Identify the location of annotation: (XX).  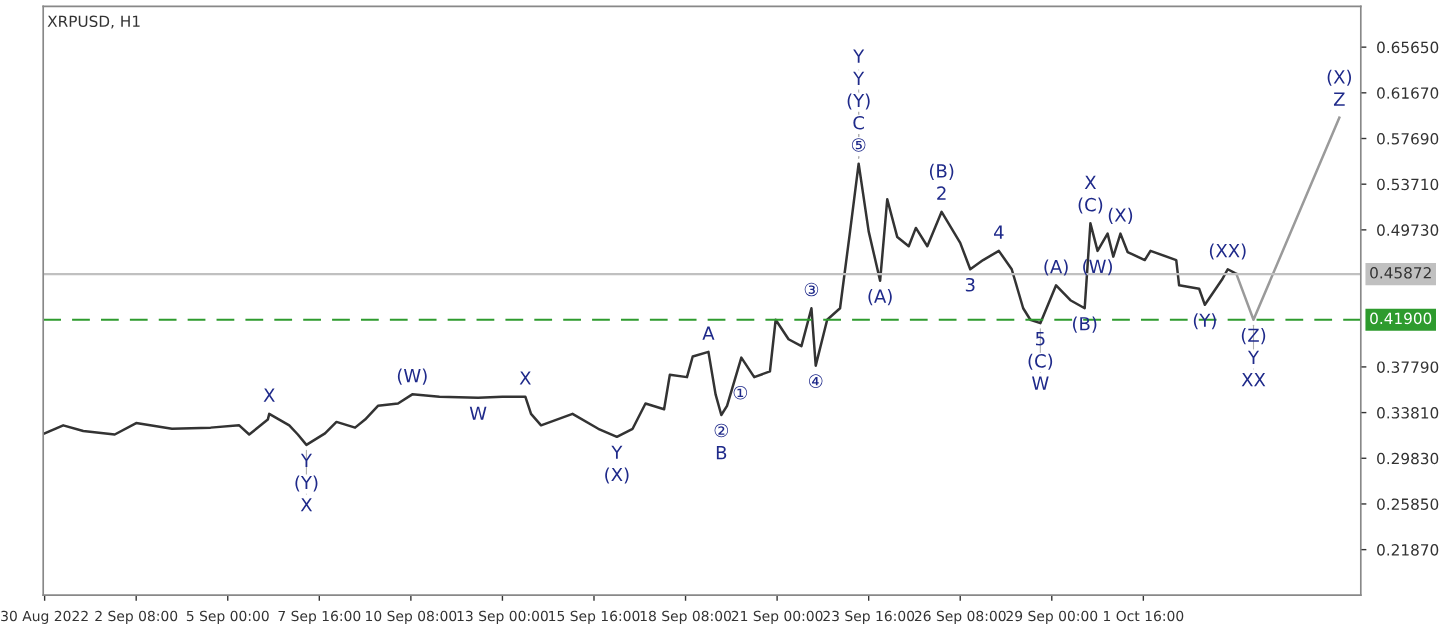
(1227, 251).